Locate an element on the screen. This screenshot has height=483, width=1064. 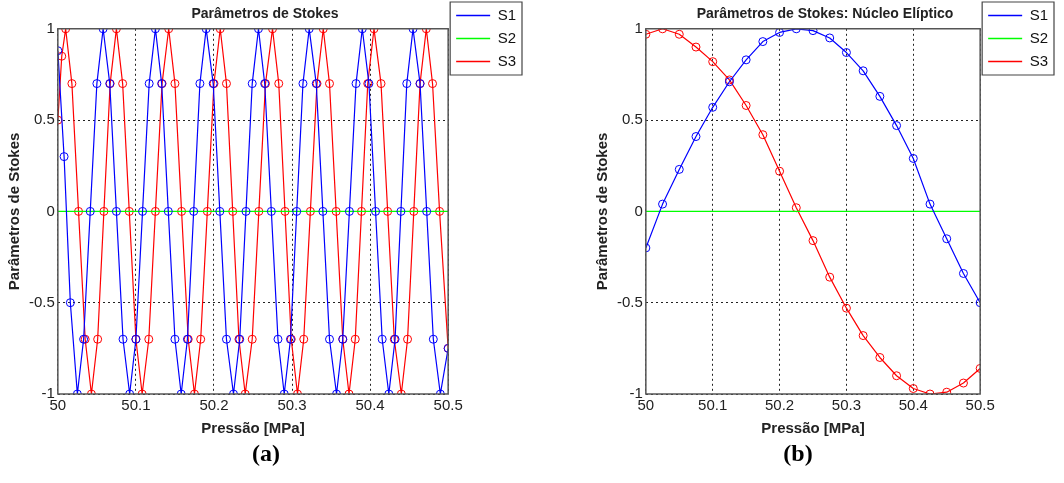
text: (b) is located at coordinates (798, 453).